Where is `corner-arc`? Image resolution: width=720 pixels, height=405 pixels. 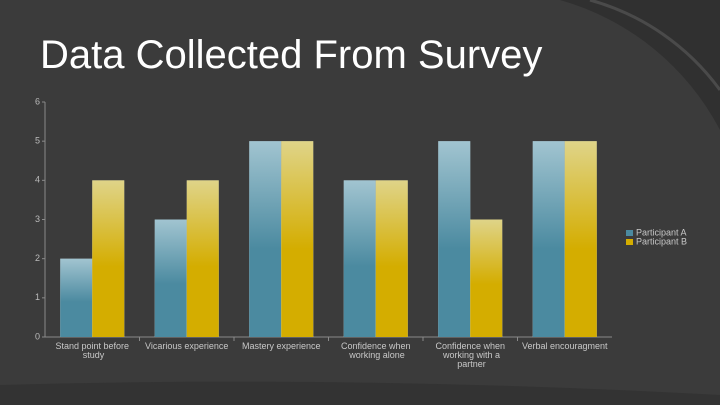 corner-arc is located at coordinates (640, 65).